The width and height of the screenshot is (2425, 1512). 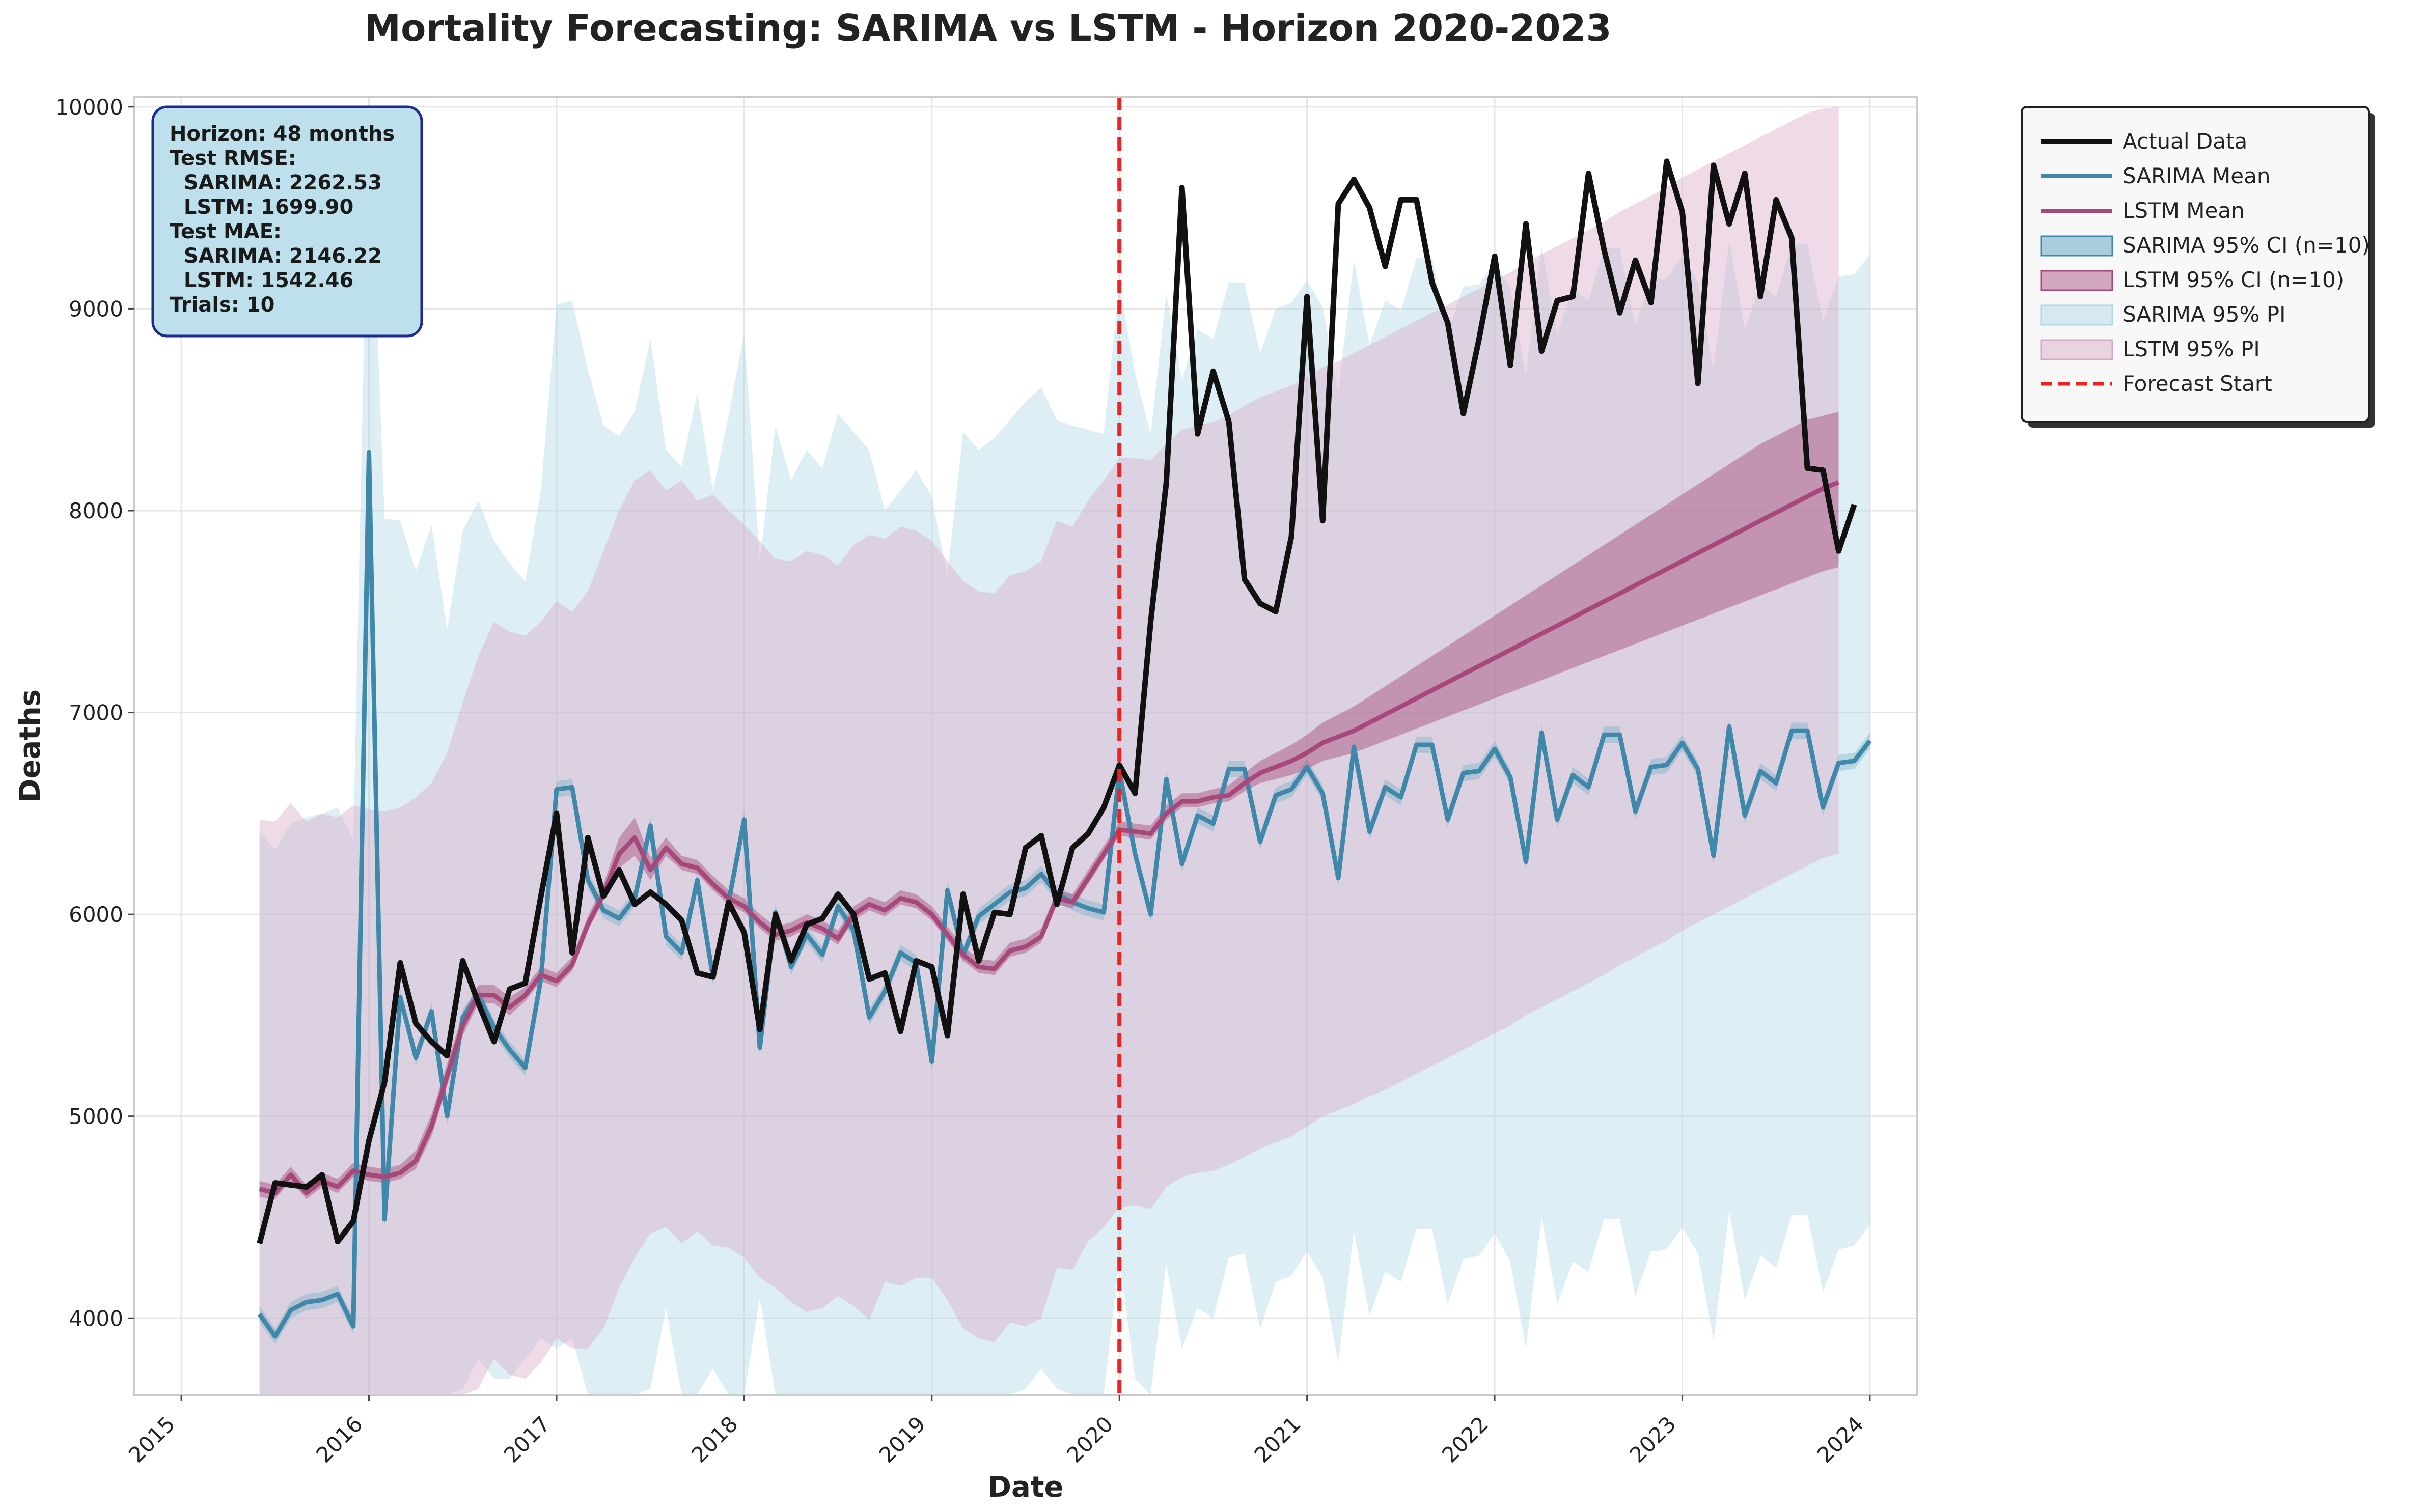 What do you see at coordinates (96, 308) in the screenshot?
I see `y-tick-label: 9000` at bounding box center [96, 308].